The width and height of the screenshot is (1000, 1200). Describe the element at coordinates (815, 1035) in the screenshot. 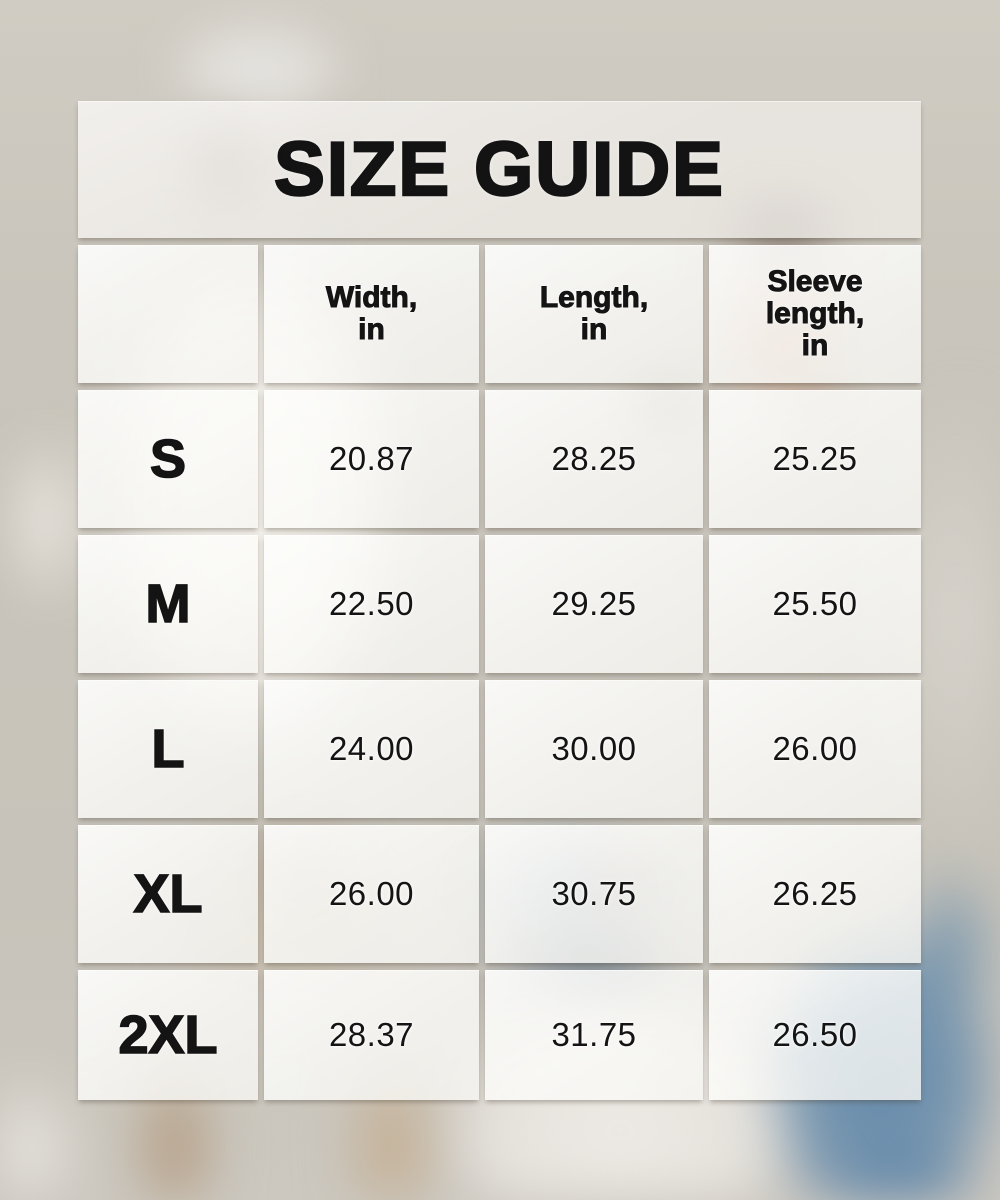

I see `value-cell-2xl-sleeve: 26.50` at that location.